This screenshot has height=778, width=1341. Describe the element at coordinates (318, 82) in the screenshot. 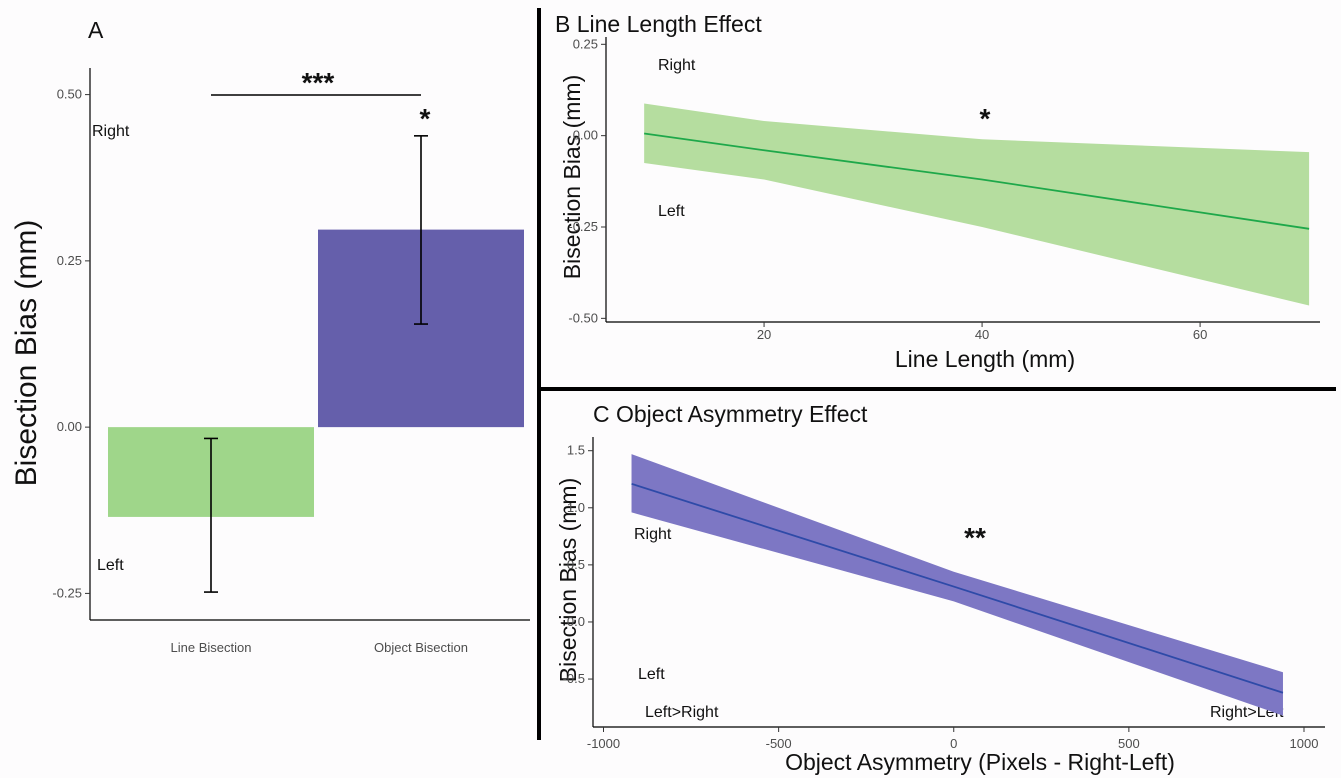

I see `panel-a-bracket-stars: ***` at that location.